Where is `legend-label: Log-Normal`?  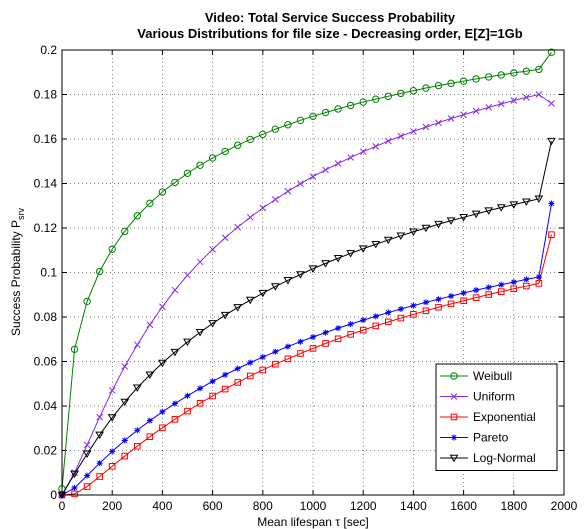
legend-label: Log-Normal is located at coordinates (504, 458).